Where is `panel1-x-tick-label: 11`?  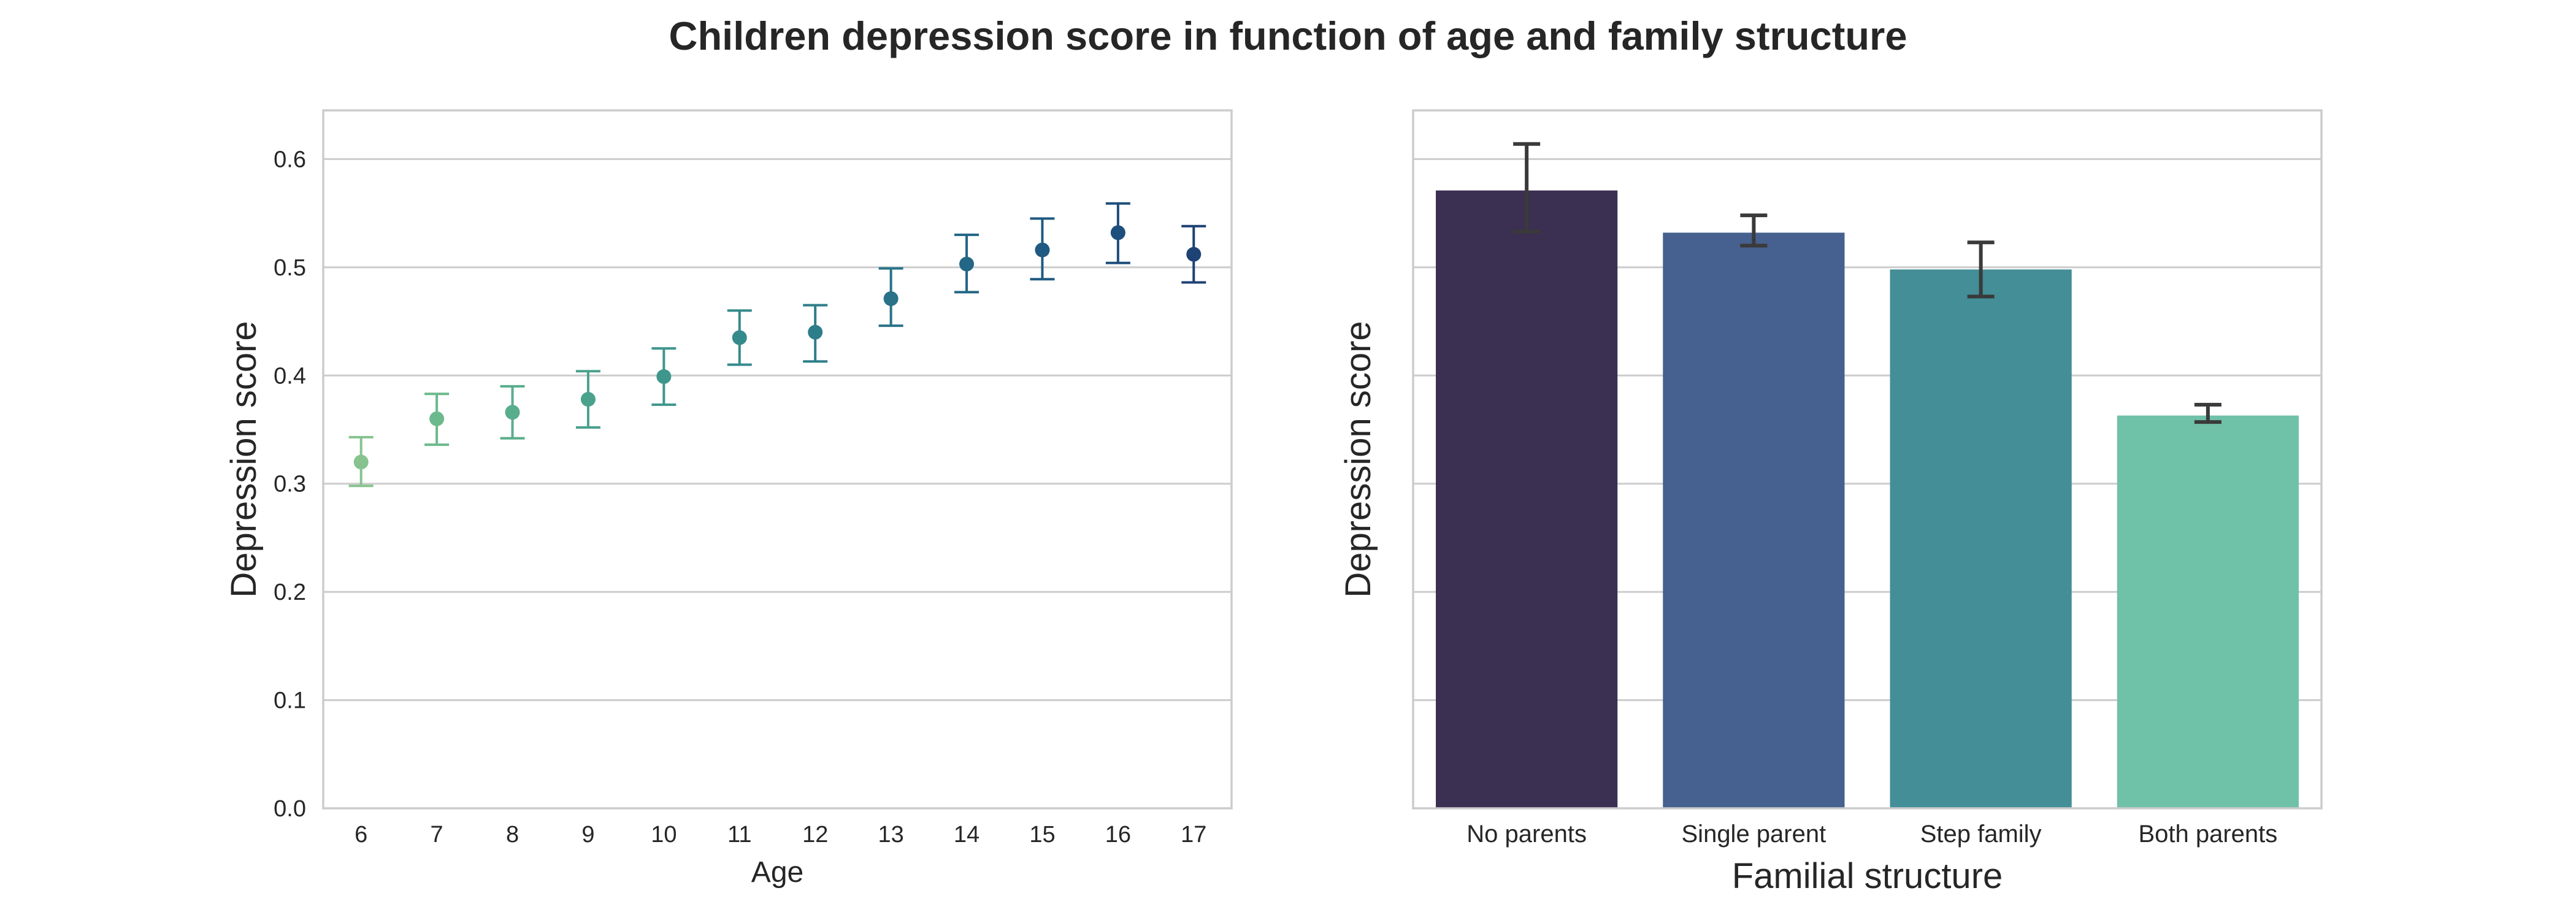 panel1-x-tick-label: 11 is located at coordinates (739, 835).